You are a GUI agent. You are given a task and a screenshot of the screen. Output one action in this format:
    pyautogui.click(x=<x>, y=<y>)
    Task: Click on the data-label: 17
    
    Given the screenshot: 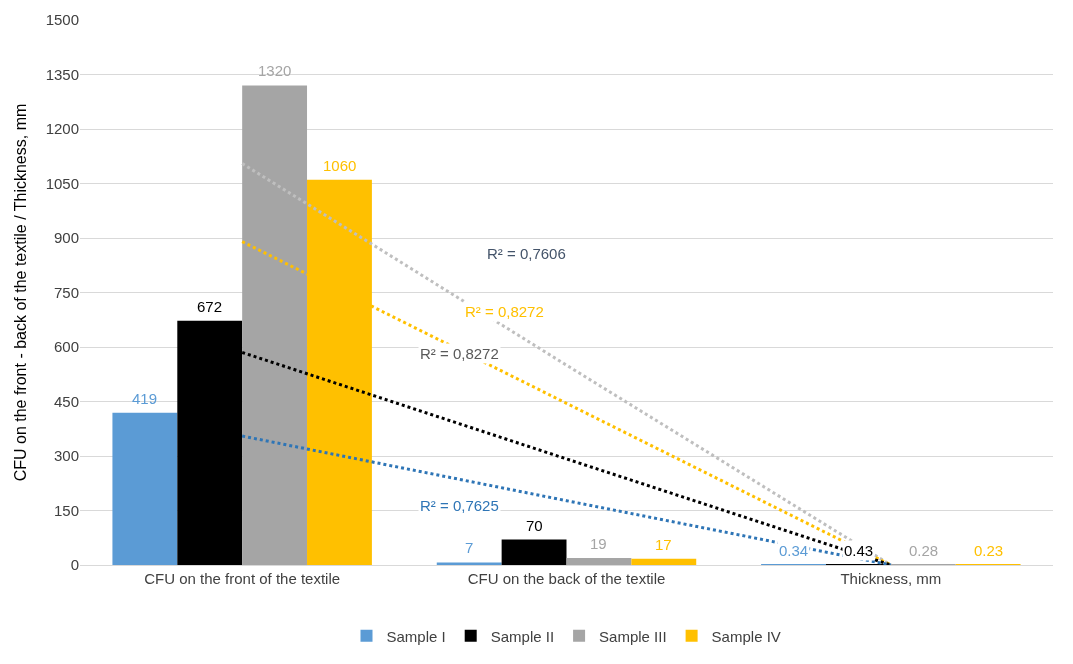 What is the action you would take?
    pyautogui.click(x=663, y=544)
    